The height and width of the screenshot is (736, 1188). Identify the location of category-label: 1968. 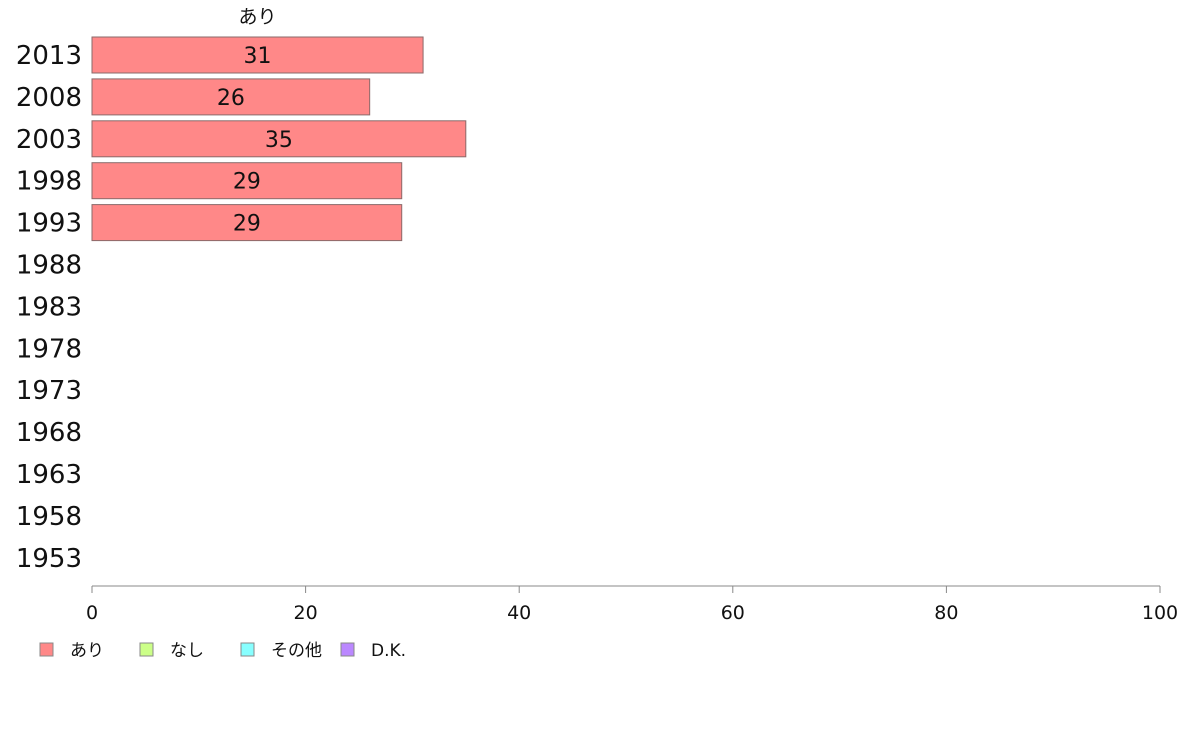
(49, 433).